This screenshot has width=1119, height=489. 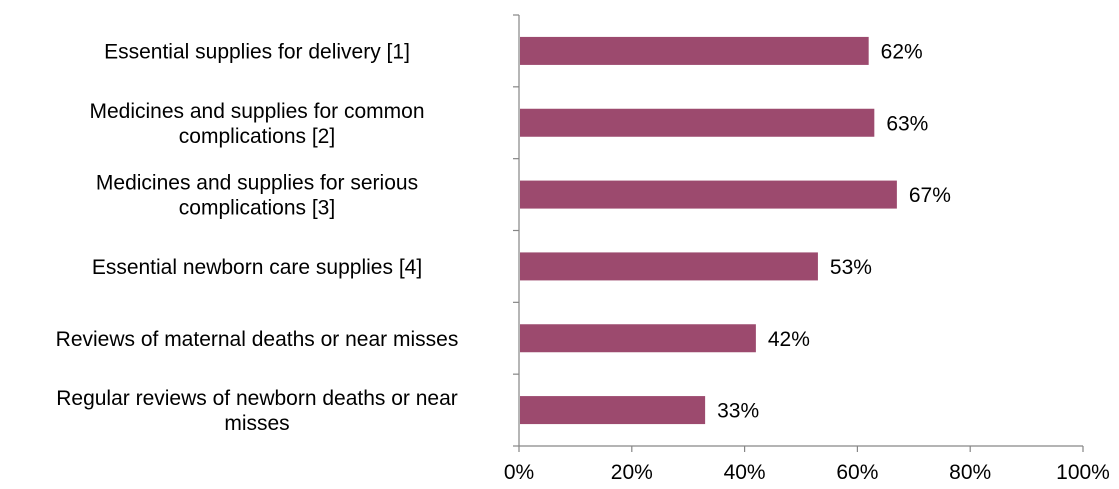 What do you see at coordinates (257, 183) in the screenshot?
I see `category-label: Medicines and supplies for serious` at bounding box center [257, 183].